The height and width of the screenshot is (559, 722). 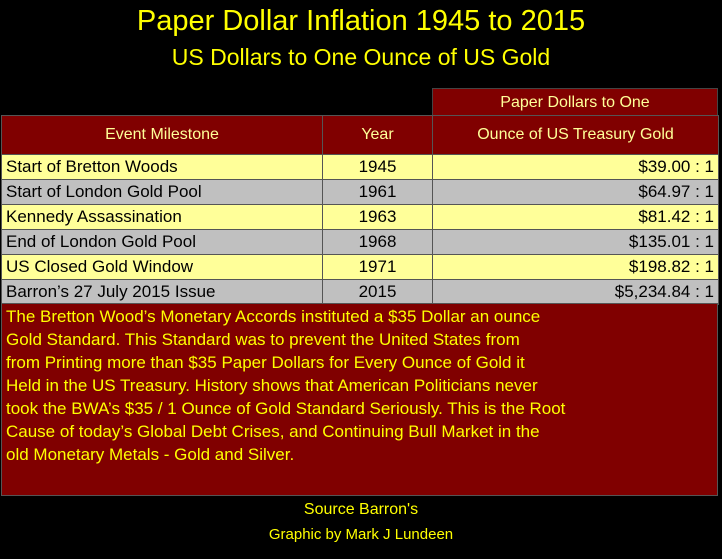 What do you see at coordinates (162, 267) in the screenshot?
I see `event-cell: US Closed Gold Window` at bounding box center [162, 267].